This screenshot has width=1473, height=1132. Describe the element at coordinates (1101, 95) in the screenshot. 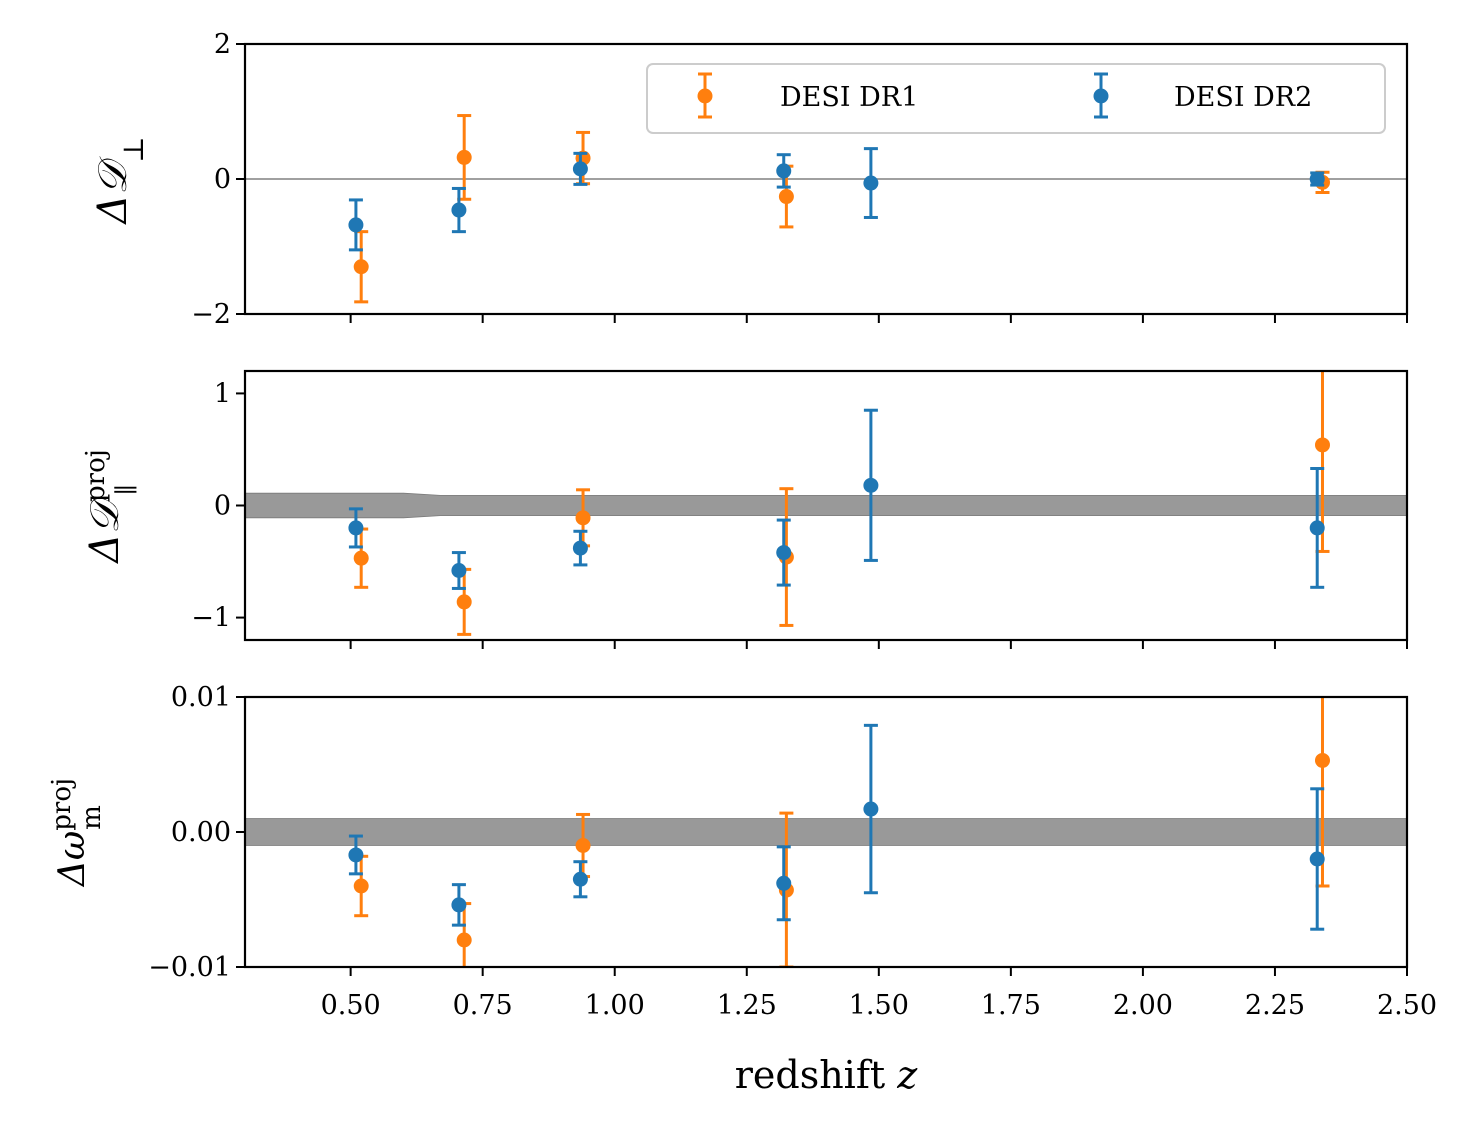

I see `legend-marker-dr2` at that location.